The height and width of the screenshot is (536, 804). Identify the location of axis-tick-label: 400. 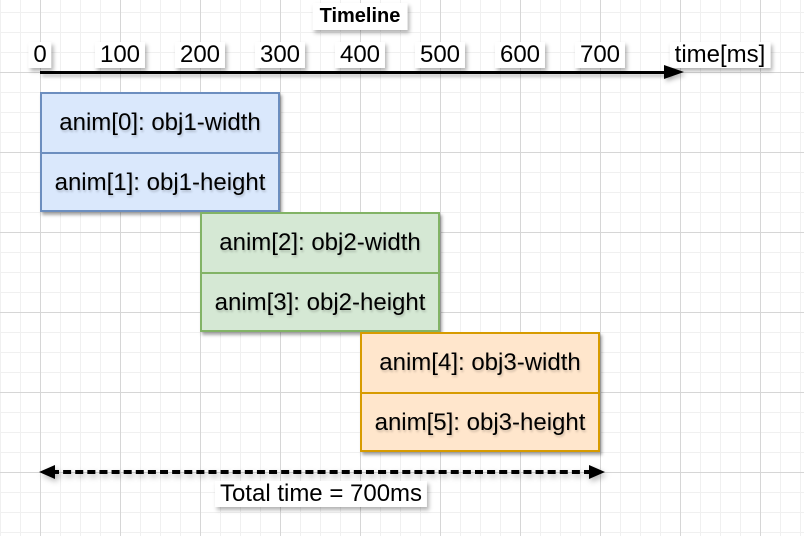
(360, 55).